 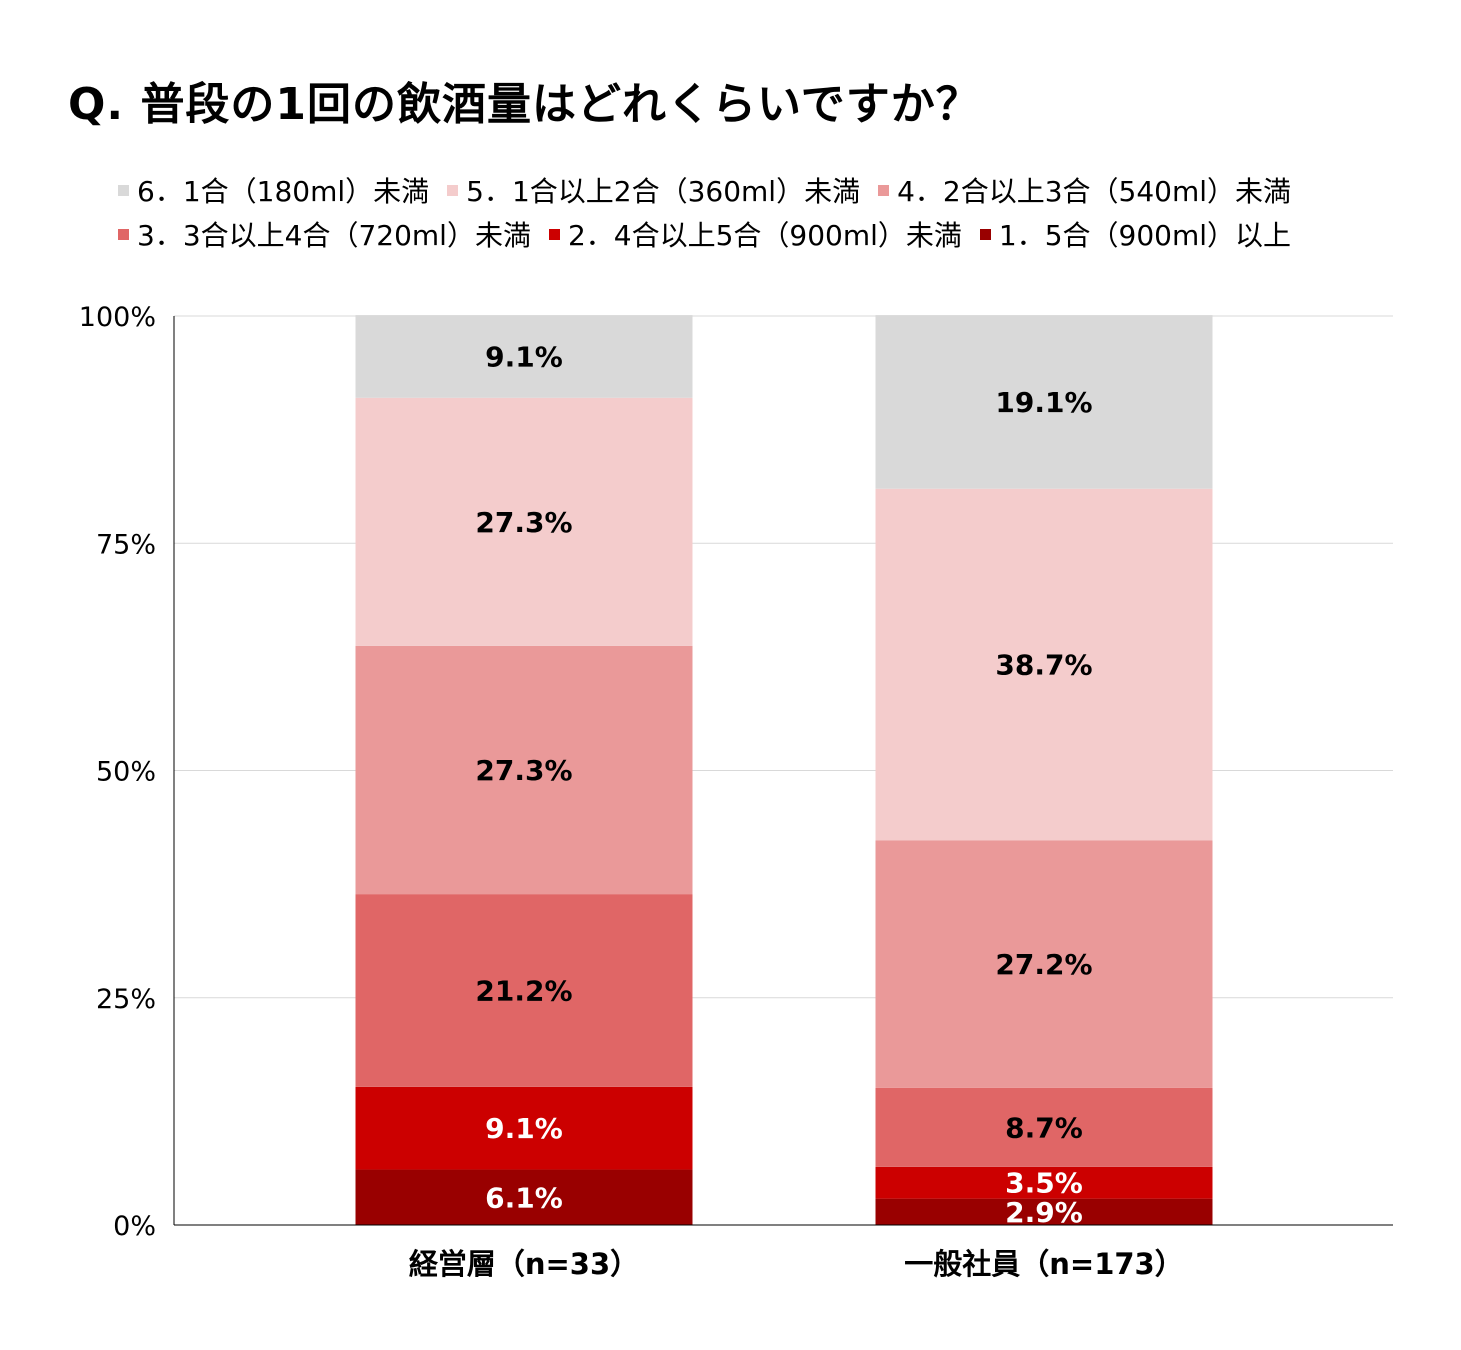 I want to click on data-label-1-3: 21.2%, so click(x=523, y=990).